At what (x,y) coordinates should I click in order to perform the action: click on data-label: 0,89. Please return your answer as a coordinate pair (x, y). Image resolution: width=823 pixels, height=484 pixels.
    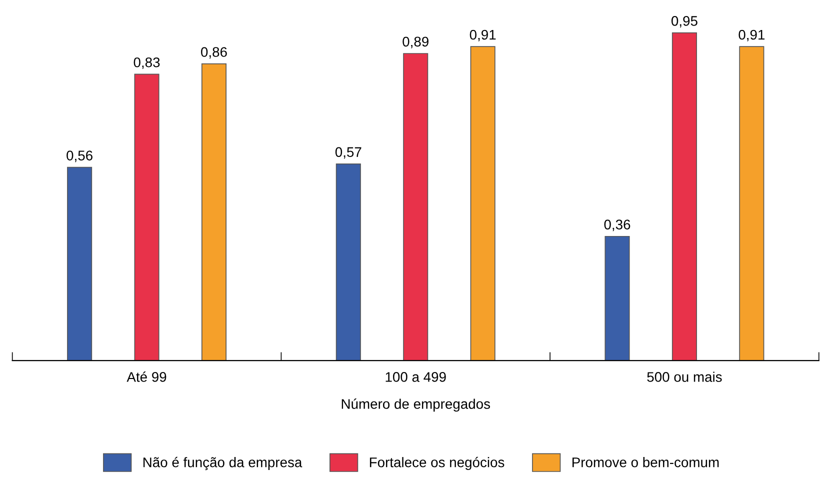
    Looking at the image, I should click on (415, 42).